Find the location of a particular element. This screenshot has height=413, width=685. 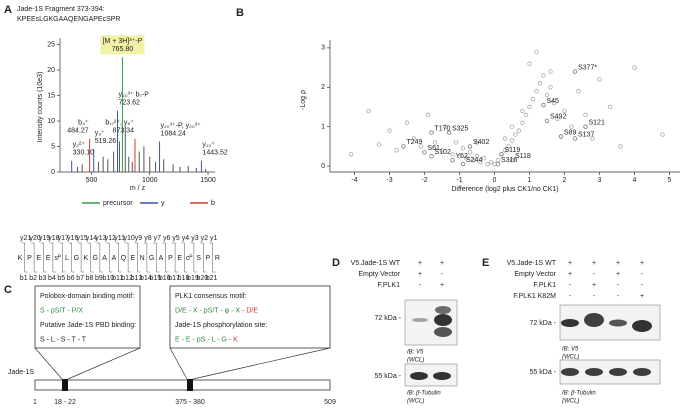

rule is located at coordinates (48, 363).